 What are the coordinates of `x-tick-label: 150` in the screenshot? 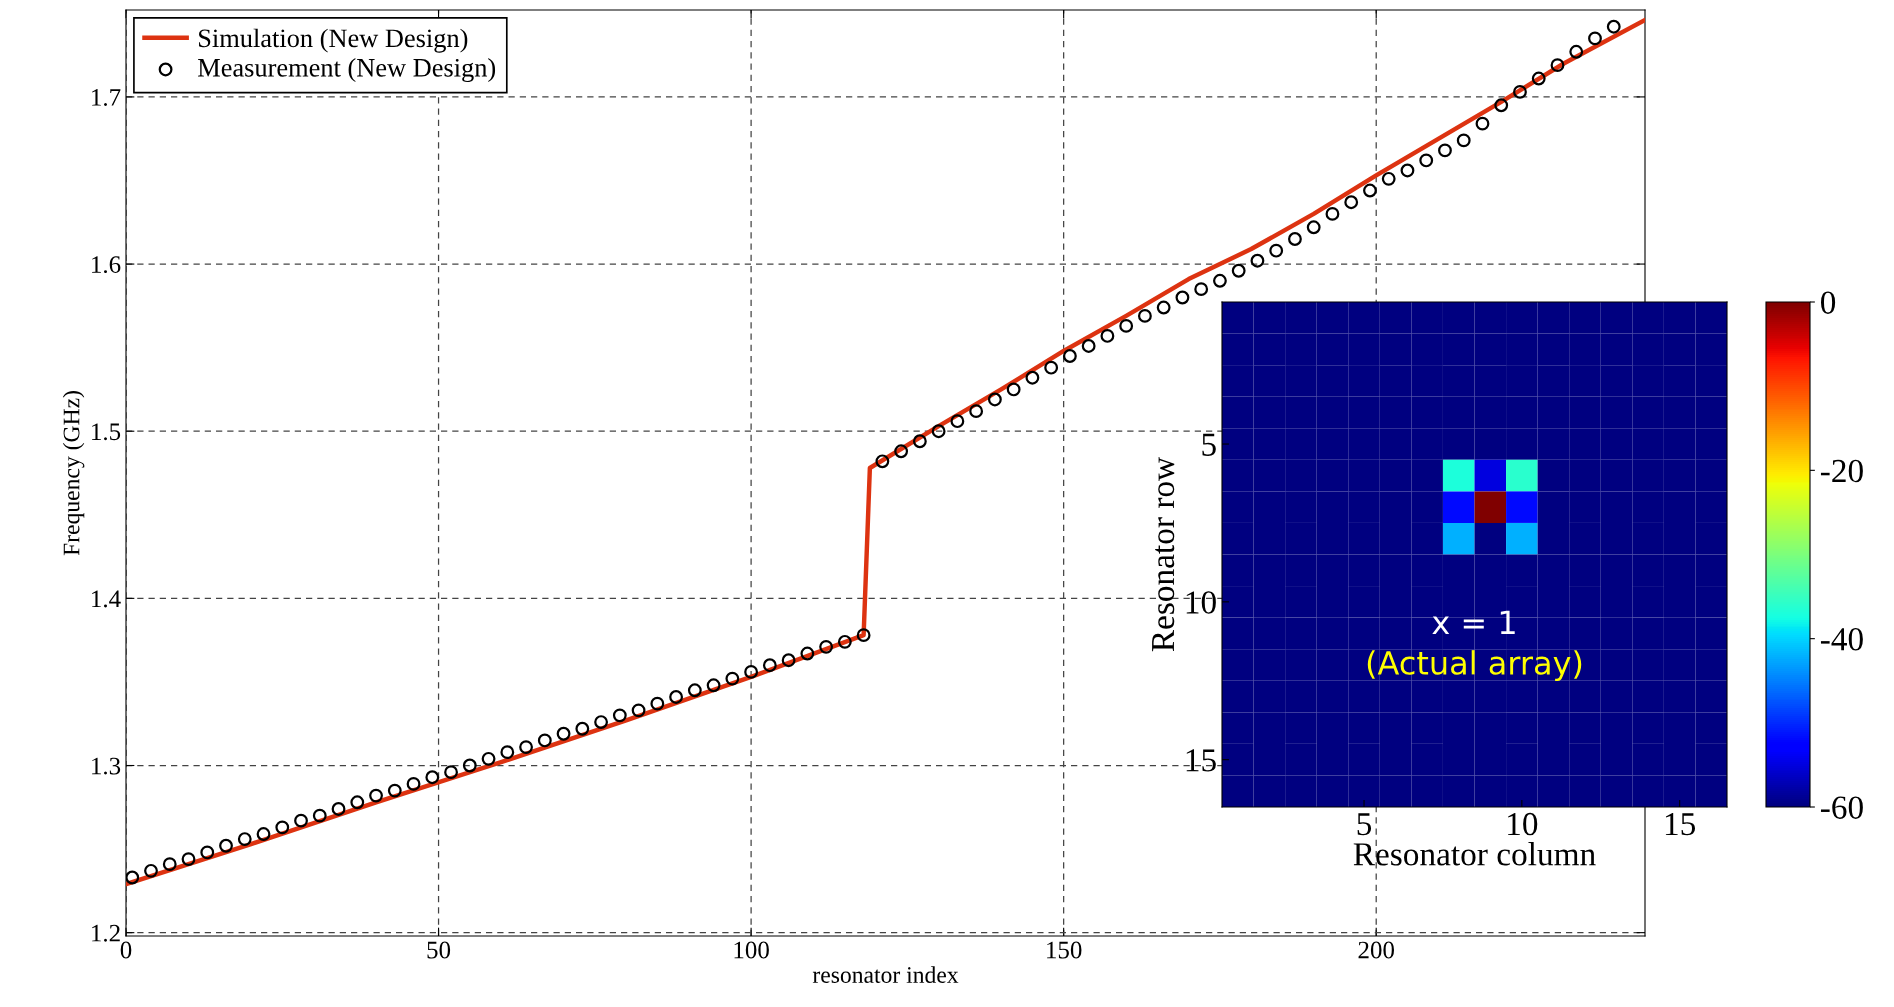 It's located at (1064, 950).